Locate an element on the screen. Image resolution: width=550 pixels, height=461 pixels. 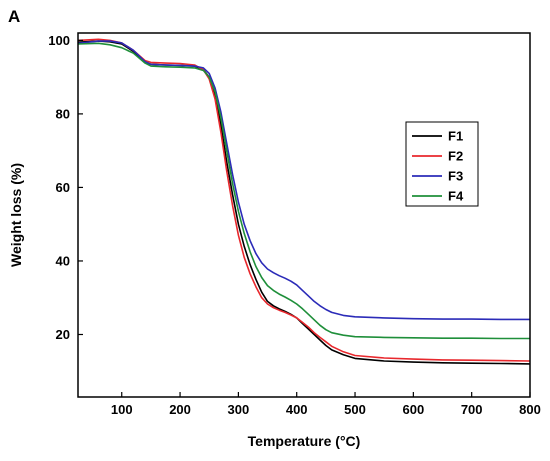
y-tick-label: 20 is located at coordinates (63, 334).